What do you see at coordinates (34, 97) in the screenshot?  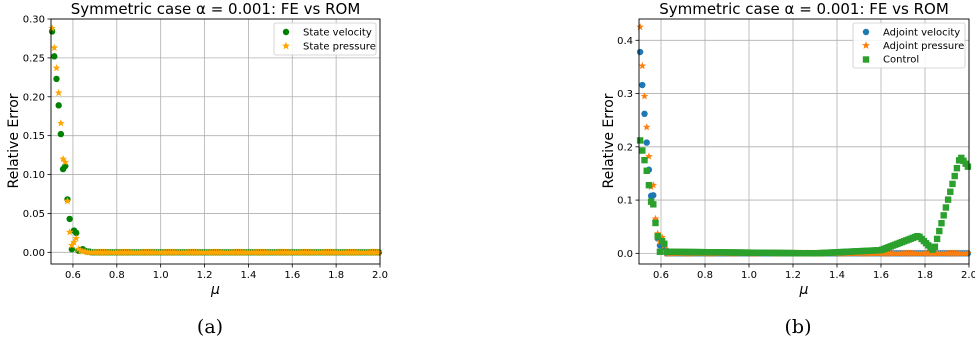 I see `y-tick-label: 0.20` at bounding box center [34, 97].